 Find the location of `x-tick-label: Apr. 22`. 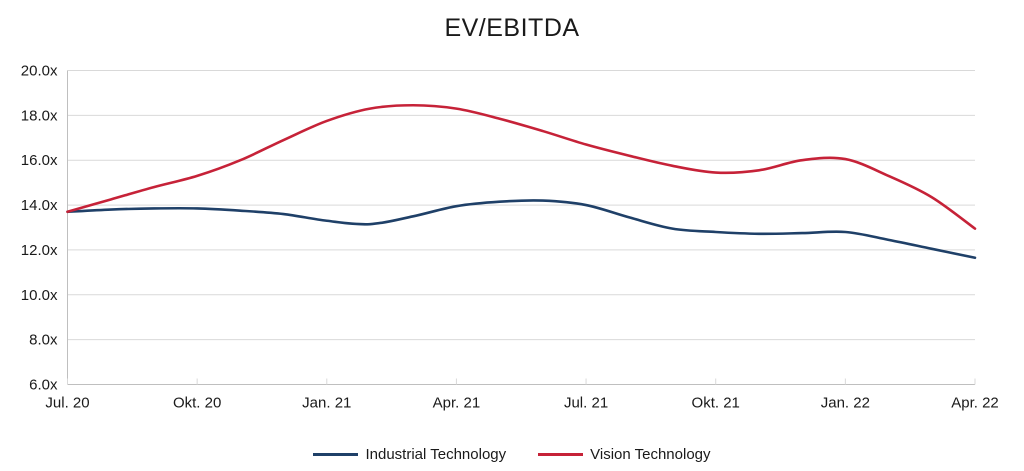

x-tick-label: Apr. 22 is located at coordinates (975, 403).